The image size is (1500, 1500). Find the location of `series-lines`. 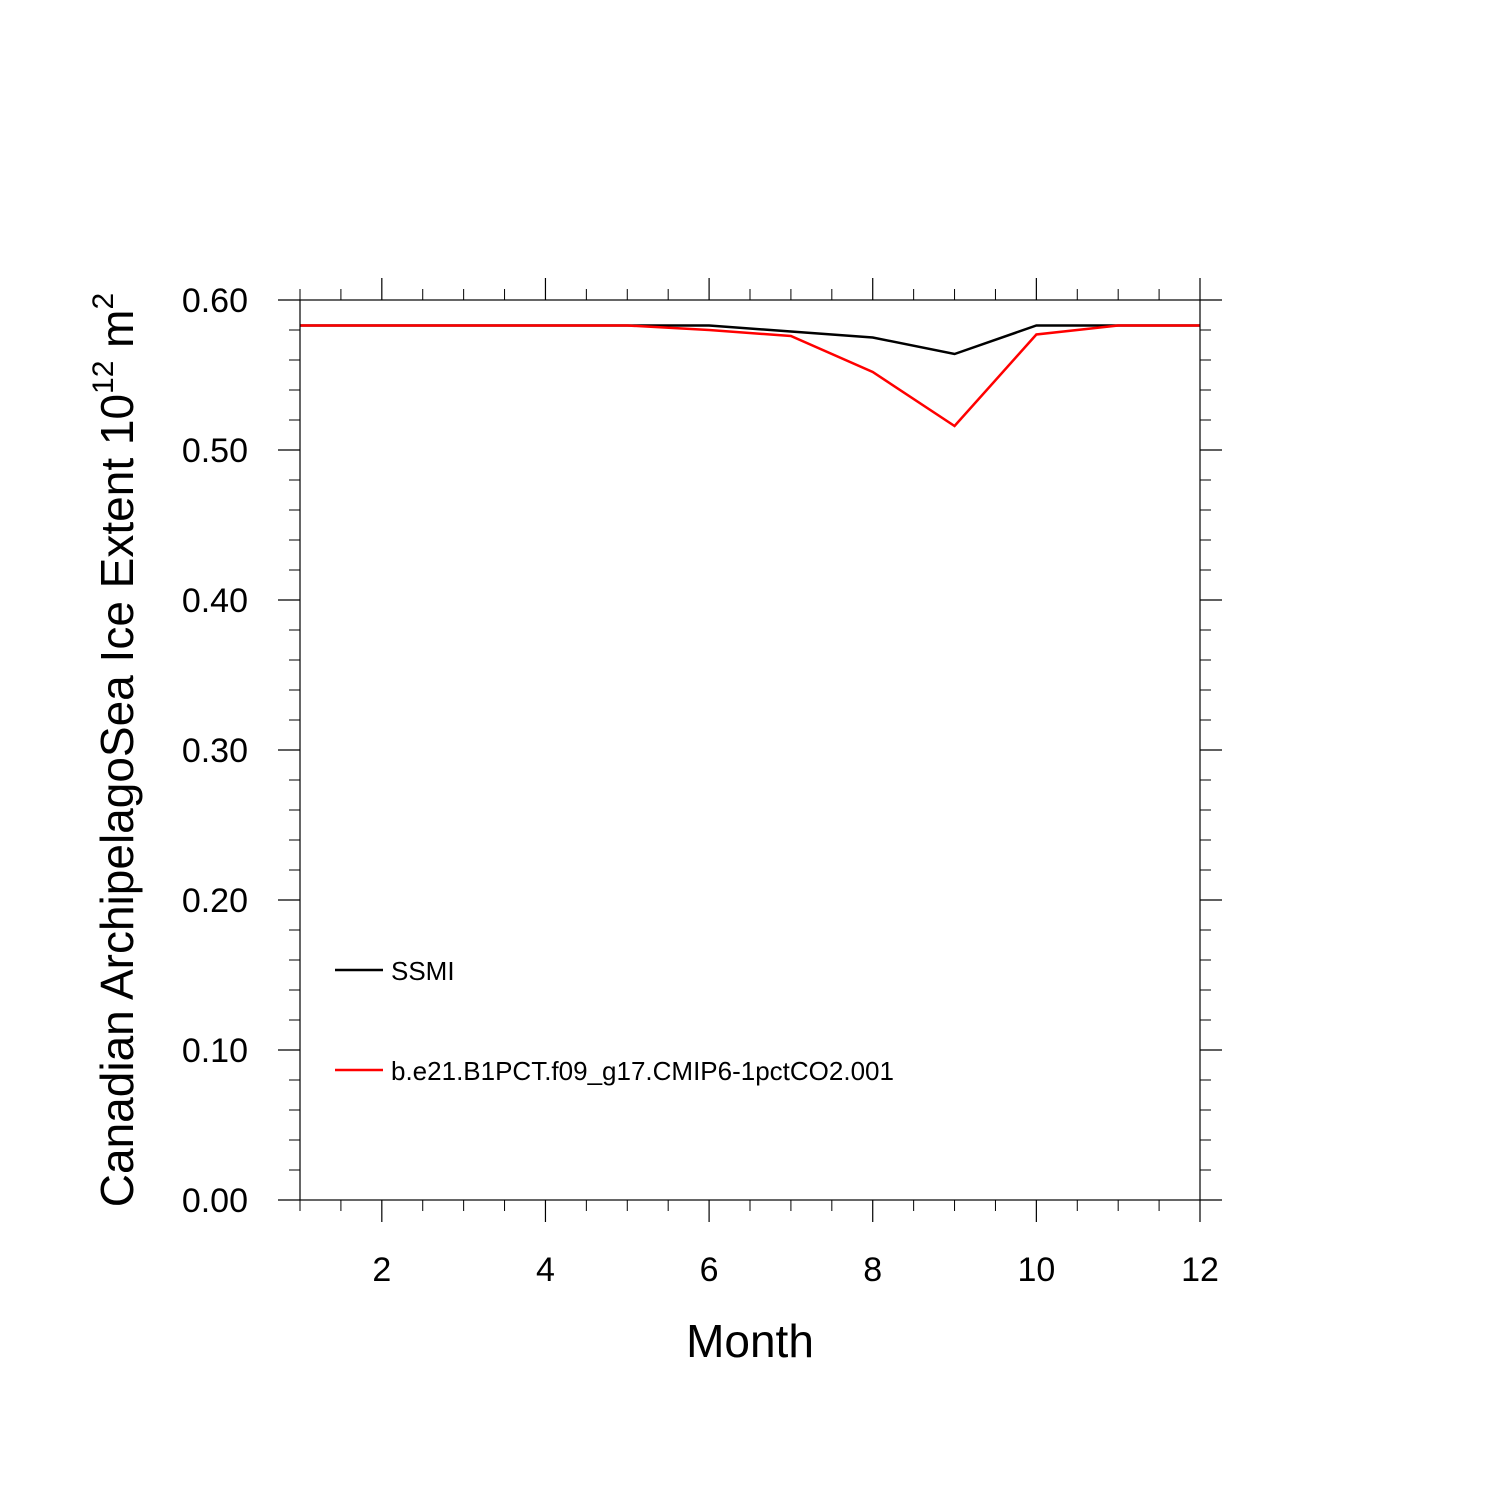

series-lines is located at coordinates (750, 376).